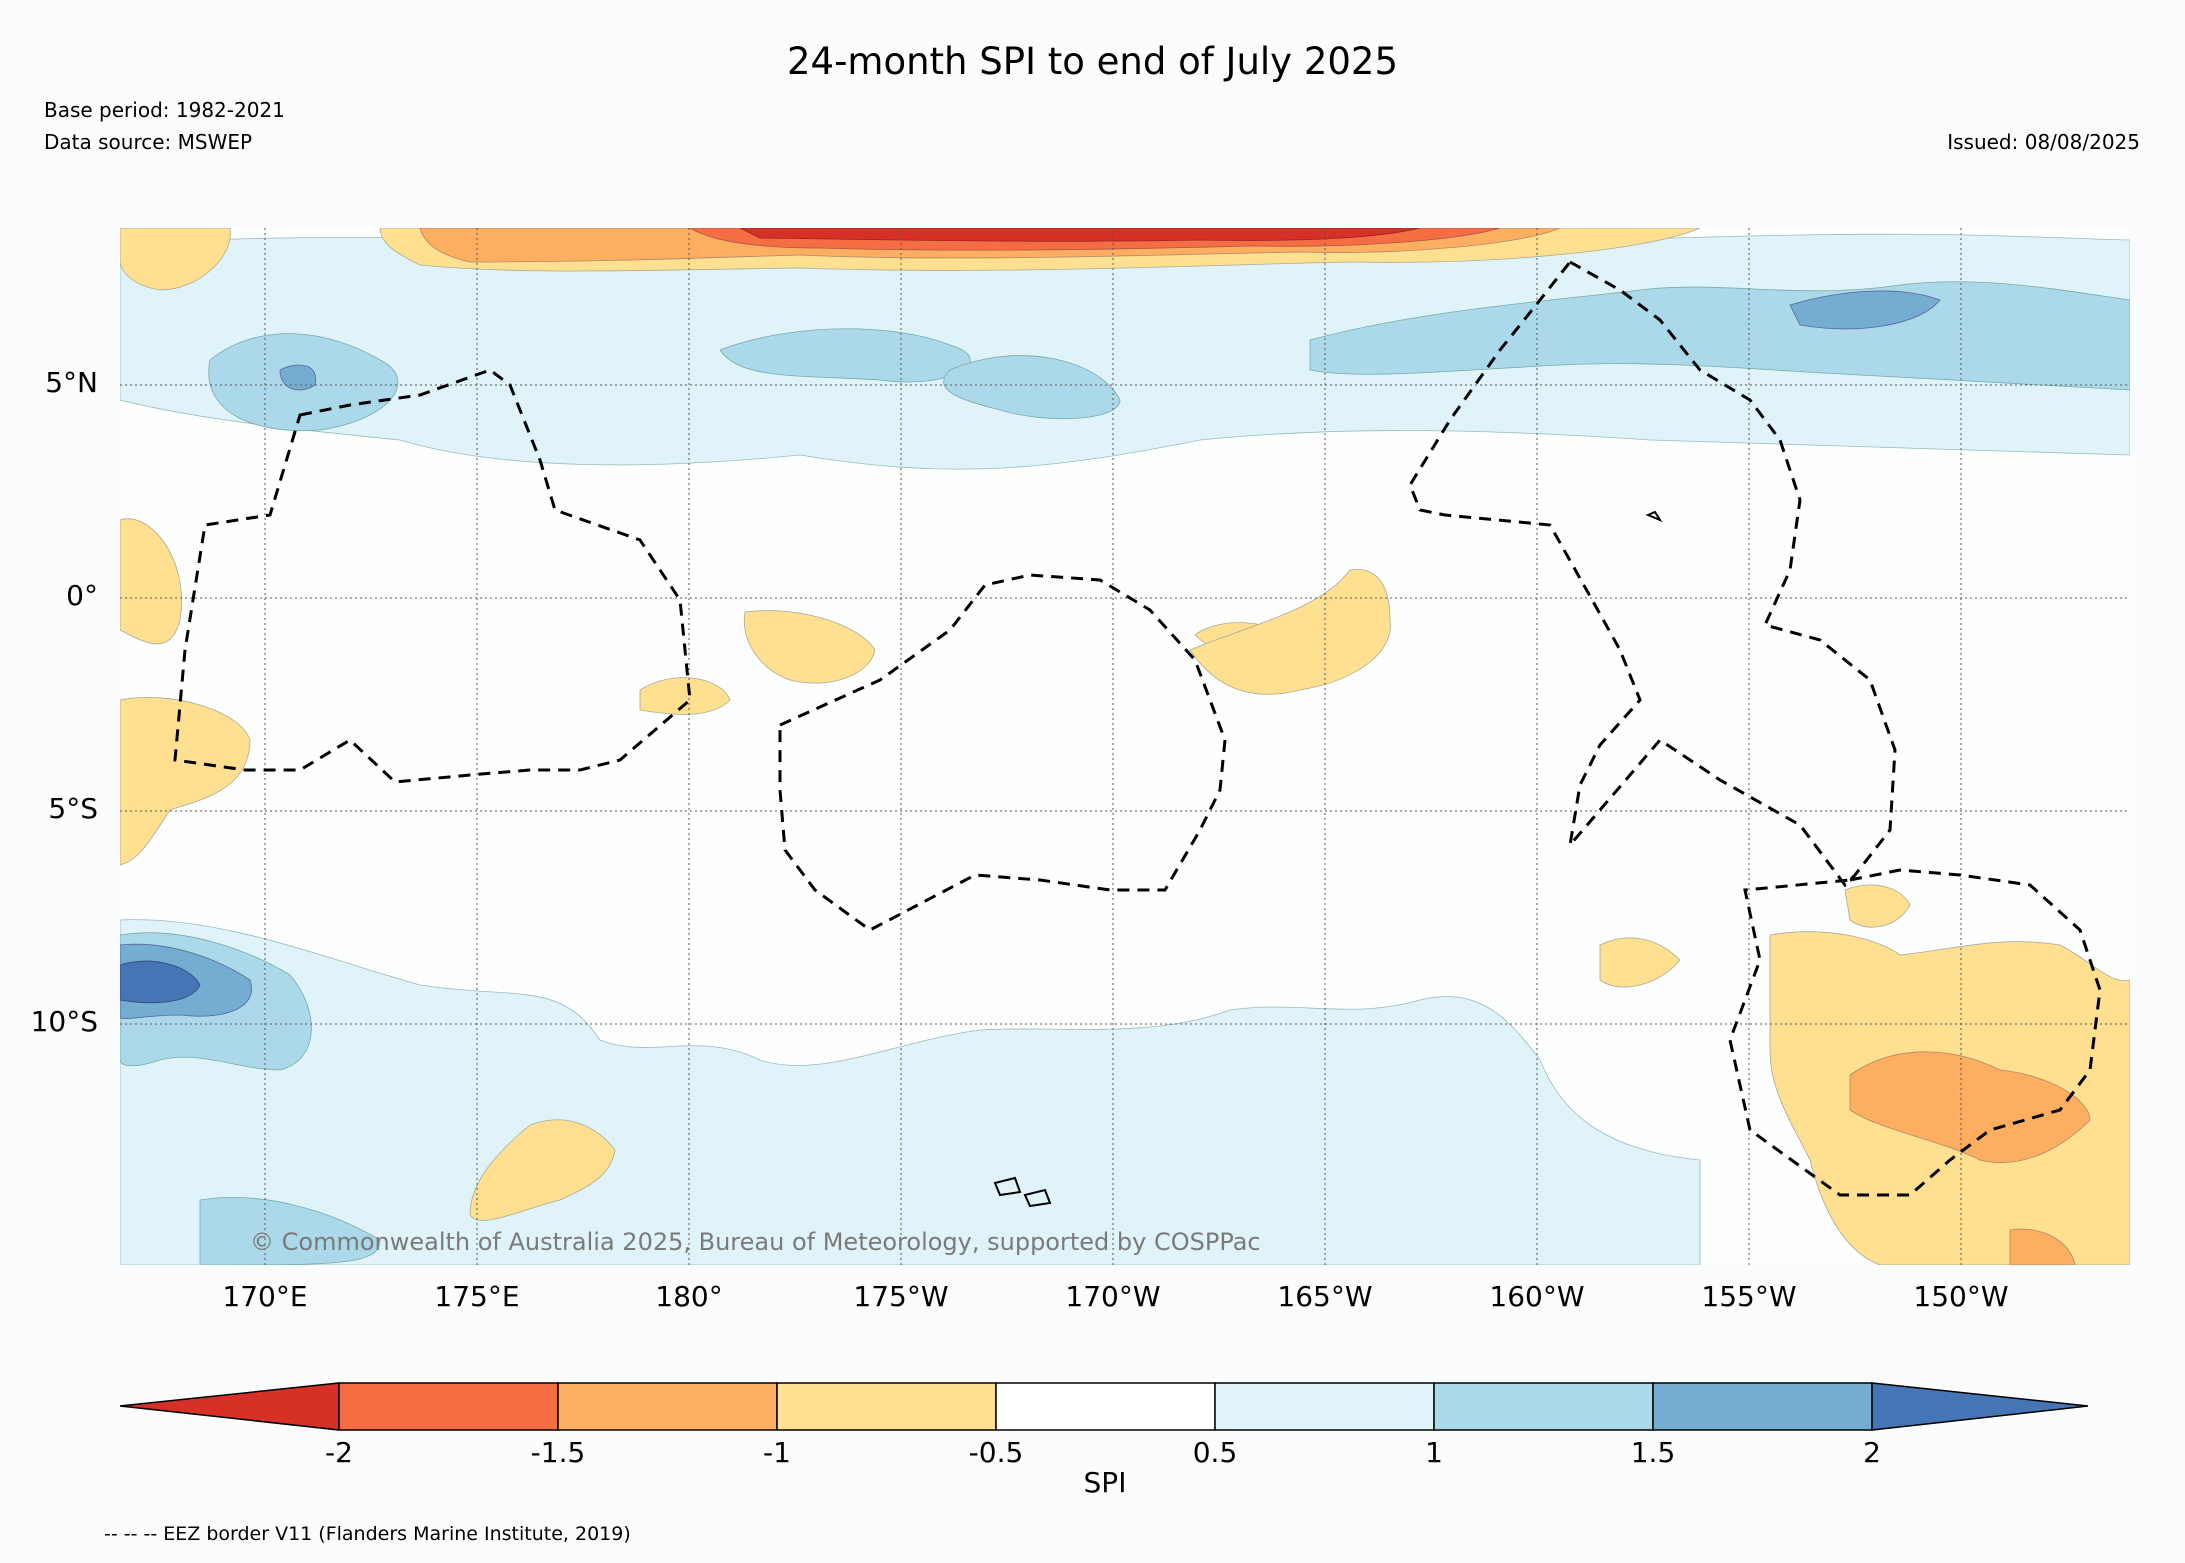 This screenshot has height=1563, width=2185. I want to click on spi-region-nw-dry-patch, so click(175, 259).